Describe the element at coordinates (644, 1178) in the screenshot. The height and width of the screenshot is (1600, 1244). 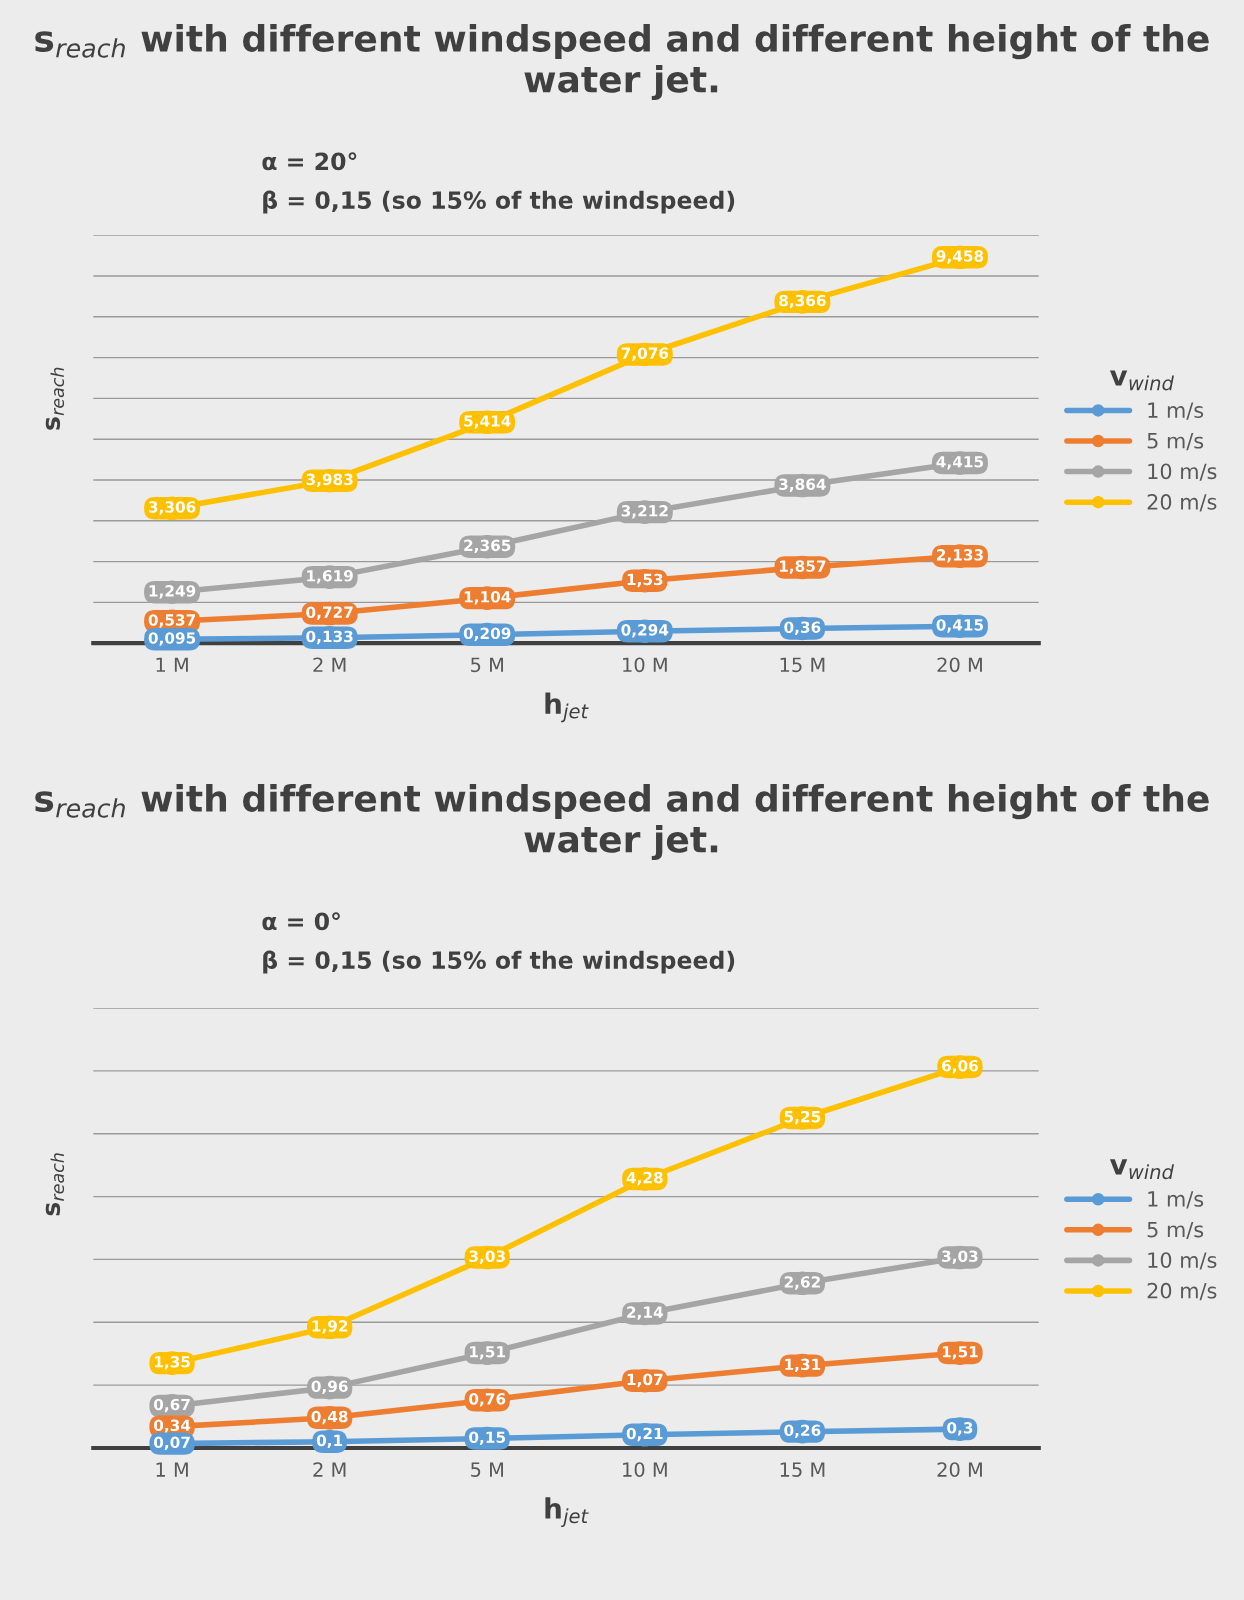
I see `data-label: 4,28` at that location.